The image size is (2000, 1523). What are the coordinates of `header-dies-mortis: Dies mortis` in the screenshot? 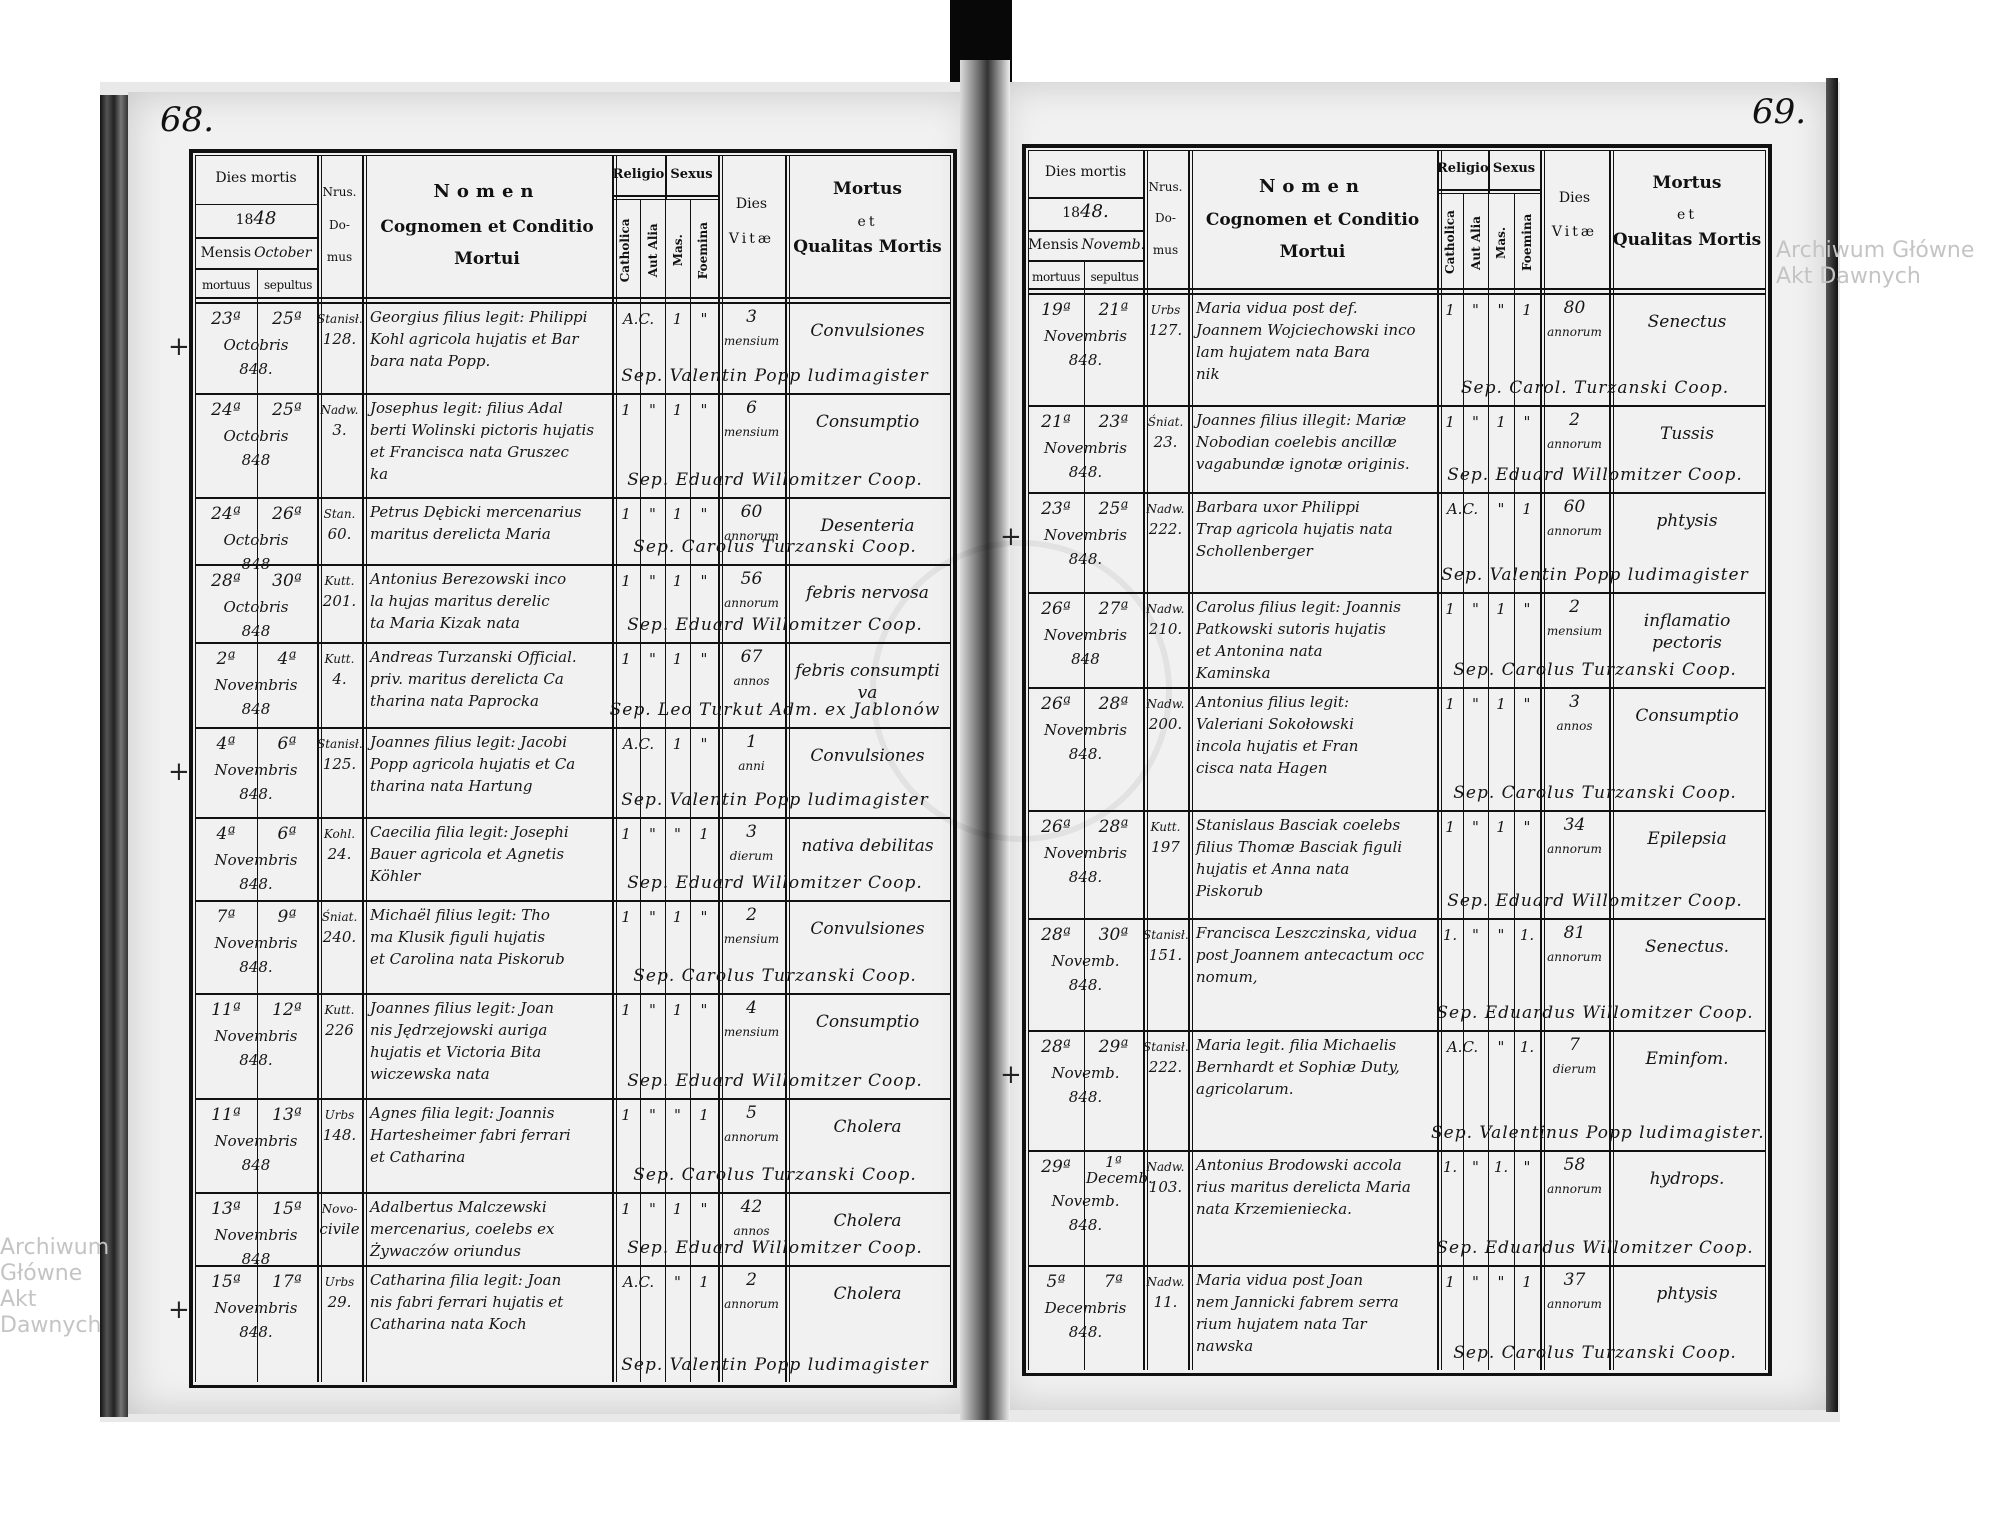 It's located at (256, 177).